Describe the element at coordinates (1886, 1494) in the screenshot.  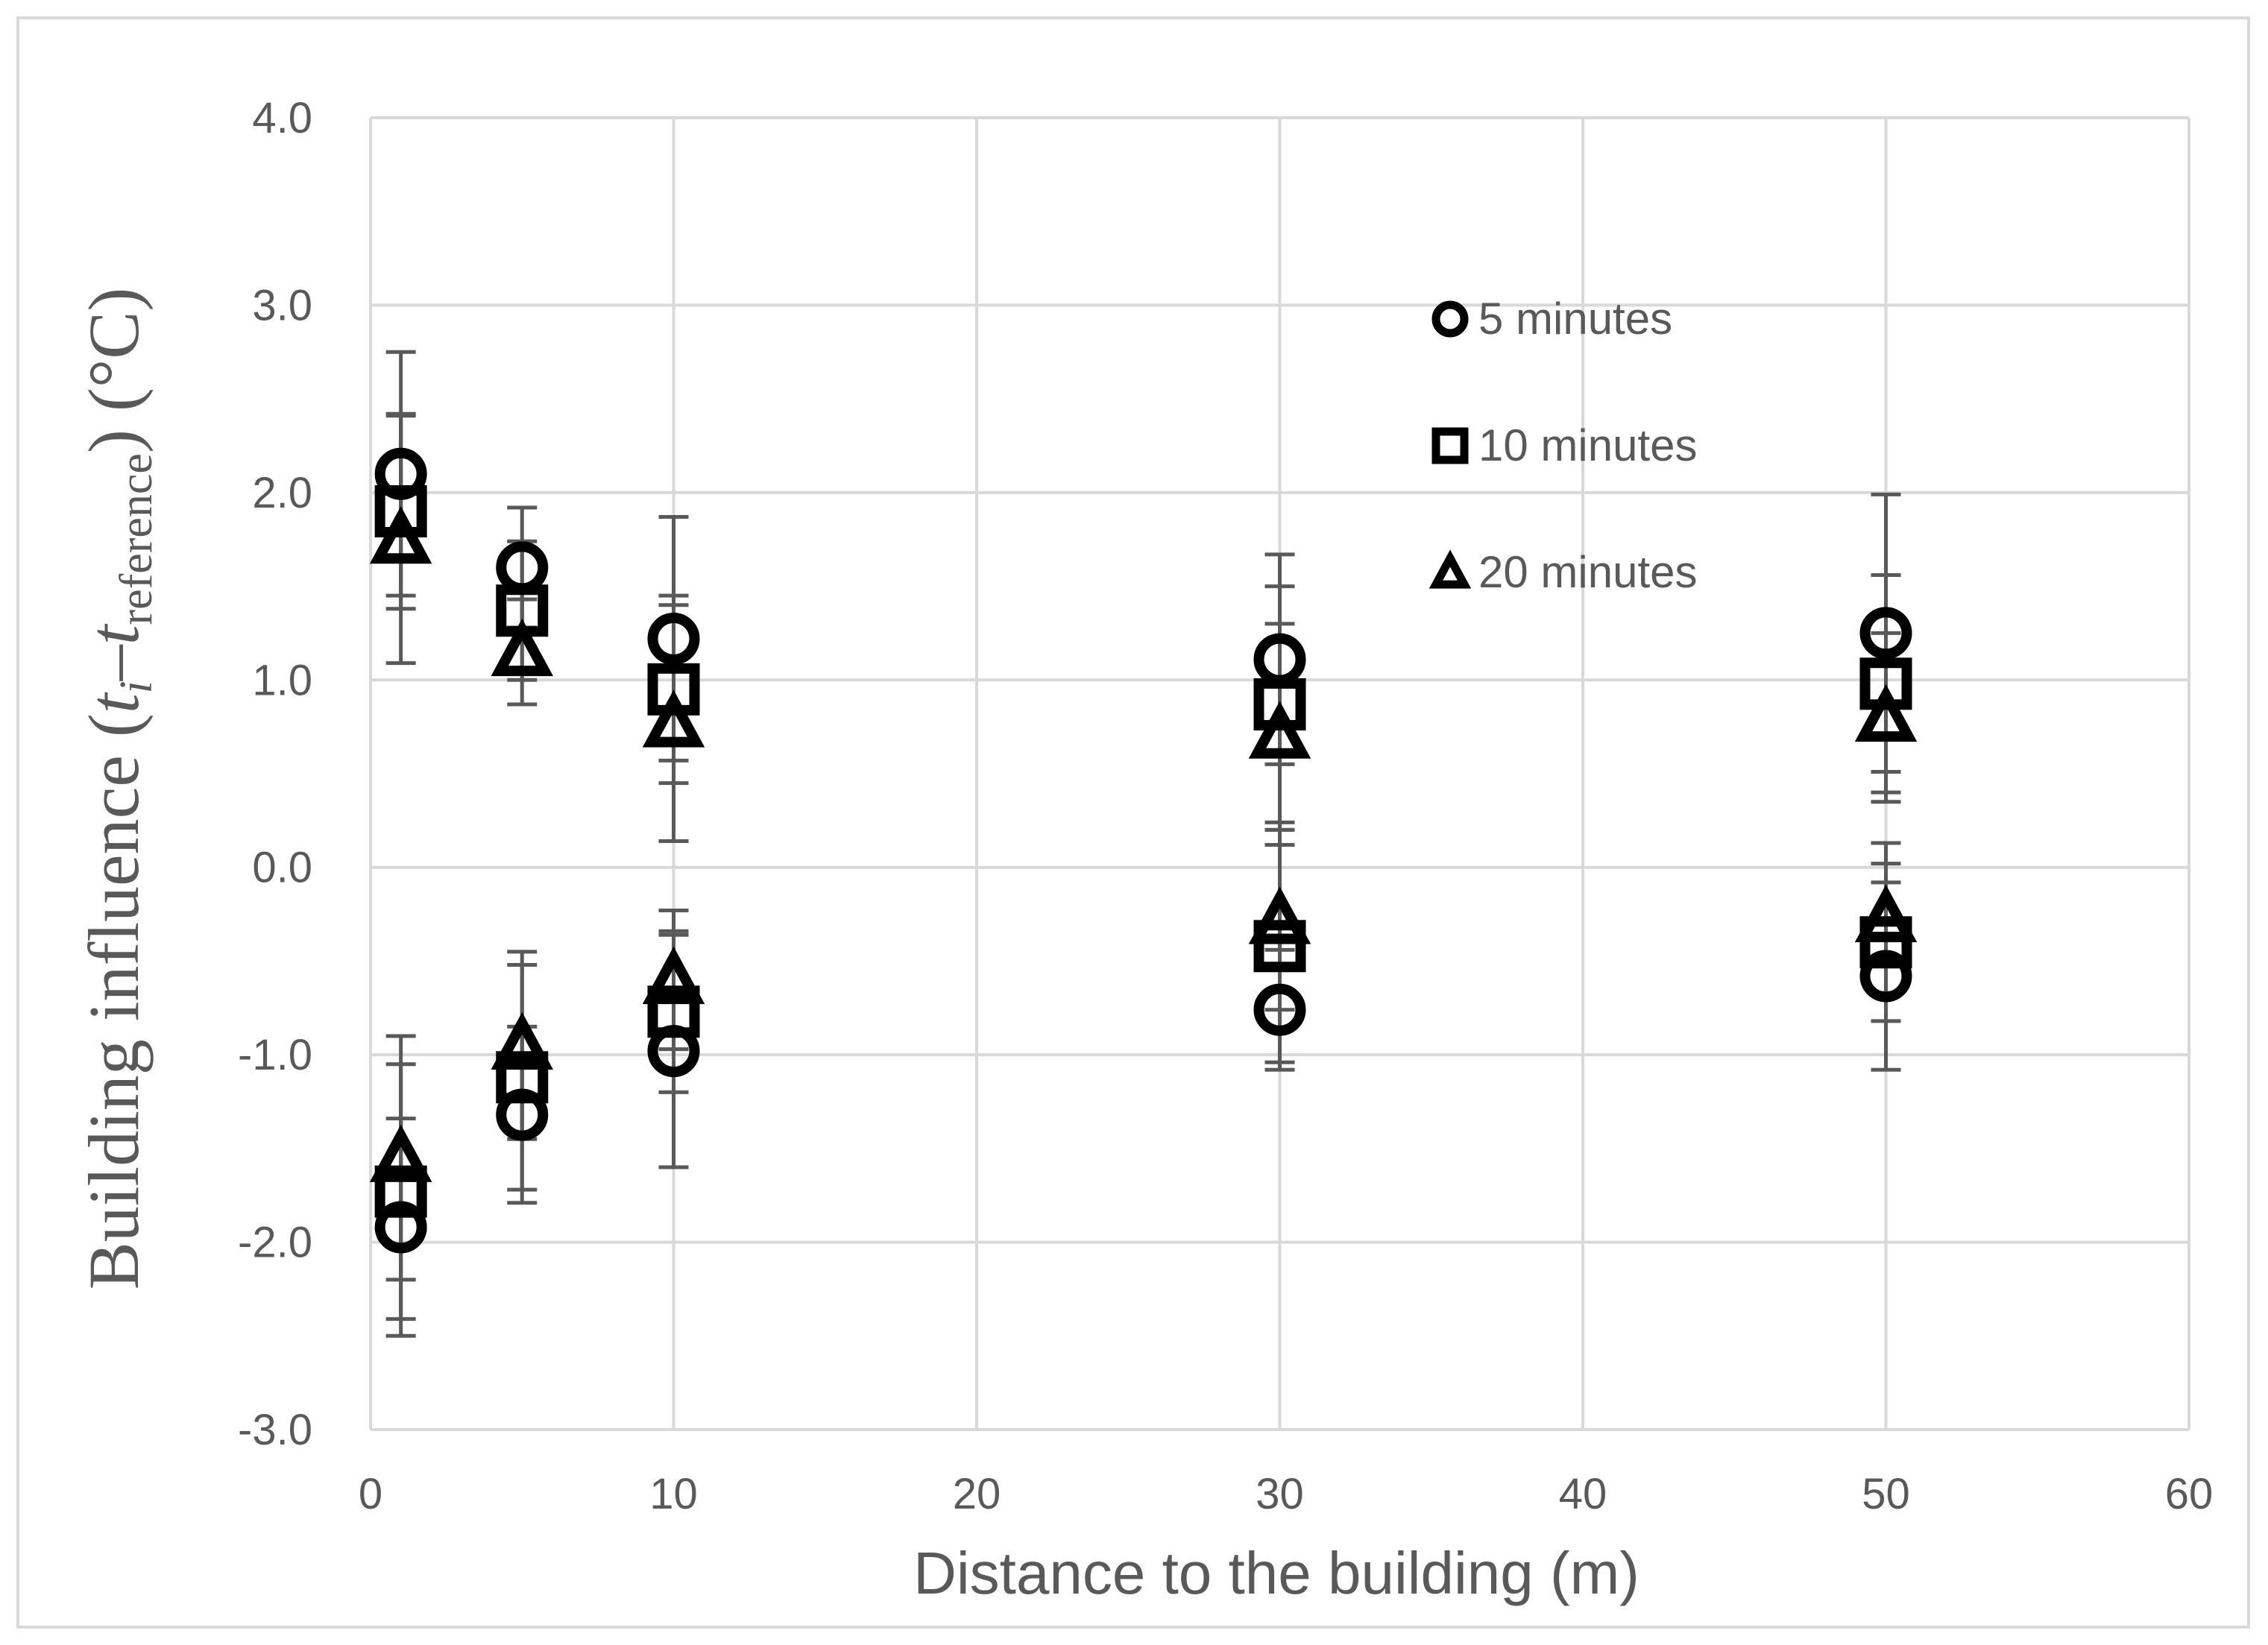
I see `x-tick-label: 50` at that location.